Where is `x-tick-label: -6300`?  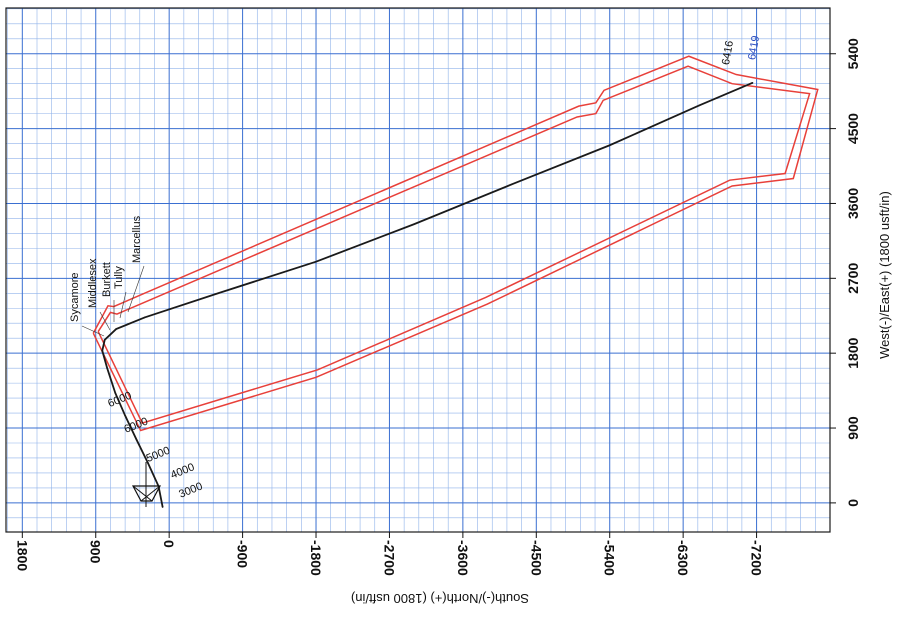 x-tick-label: -6300 is located at coordinates (683, 558).